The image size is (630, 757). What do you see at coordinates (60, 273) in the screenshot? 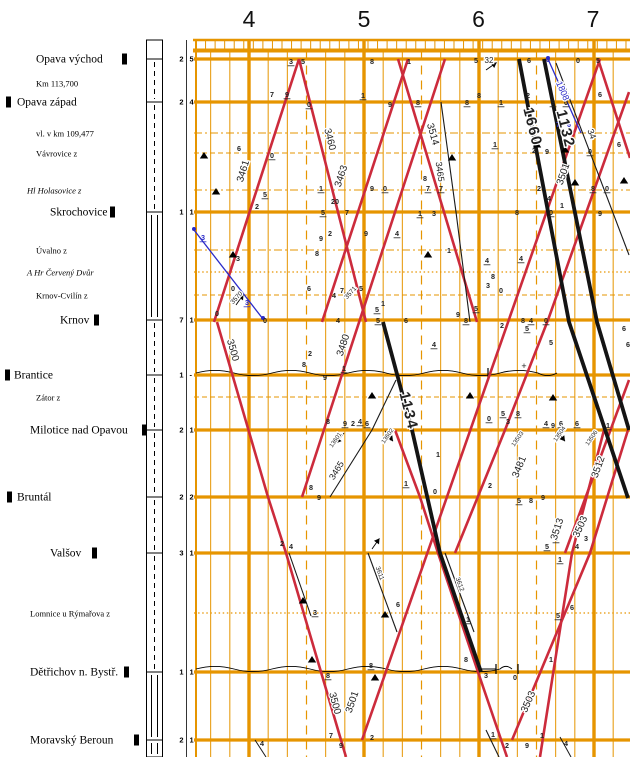
I see `station-label: A Hr Červený Dvůr` at bounding box center [60, 273].